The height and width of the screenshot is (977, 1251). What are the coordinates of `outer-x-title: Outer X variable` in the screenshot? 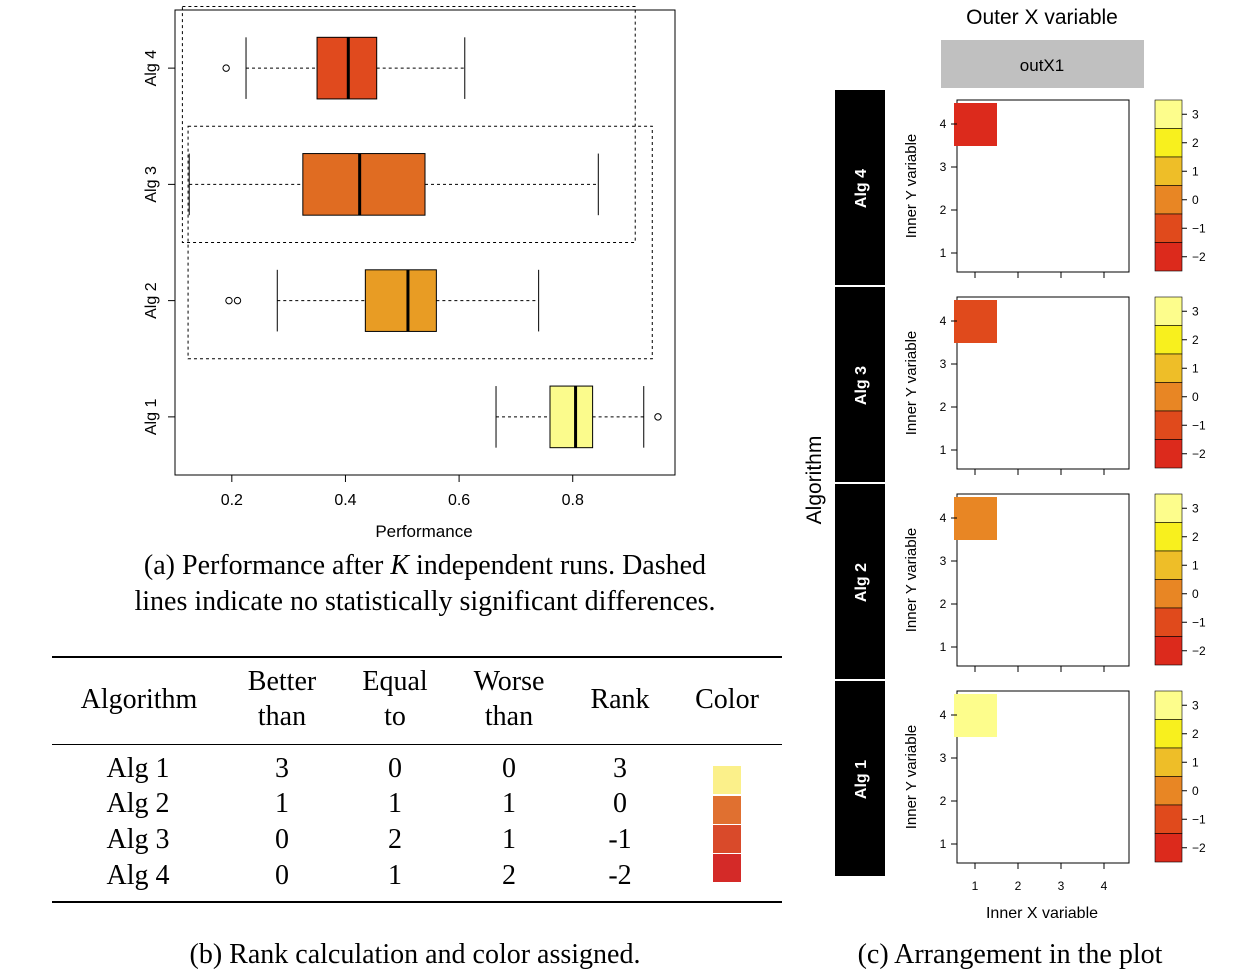 It's located at (1042, 17).